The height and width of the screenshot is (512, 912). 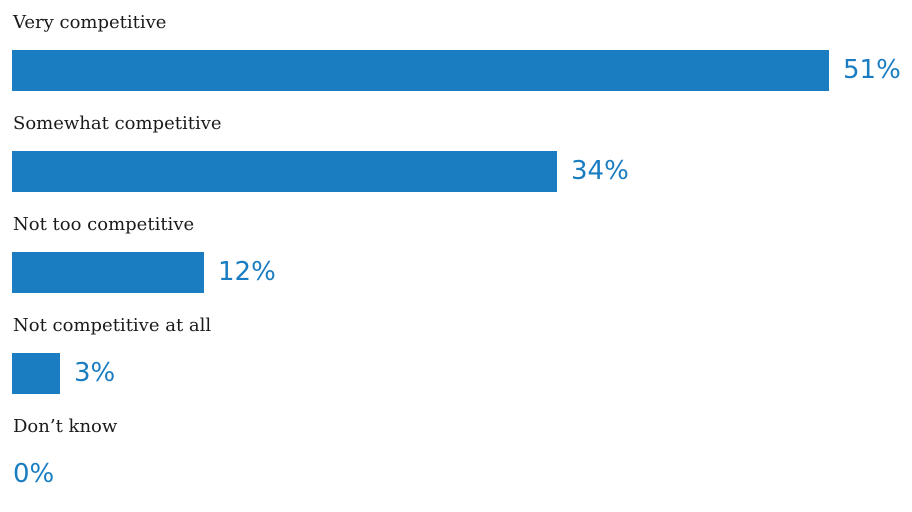 I want to click on category-label: Very competitive, so click(x=90, y=22).